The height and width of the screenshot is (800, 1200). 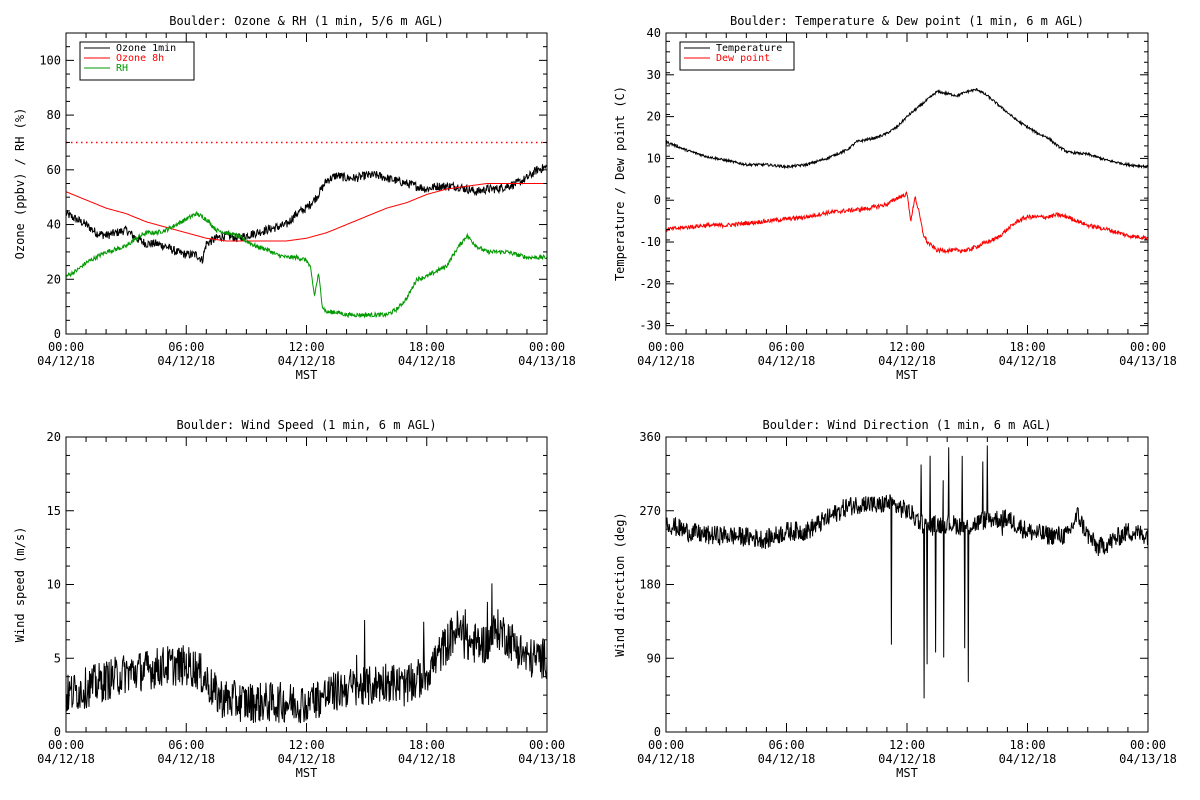 What do you see at coordinates (650, 284) in the screenshot?
I see `y-tick-label: -20` at bounding box center [650, 284].